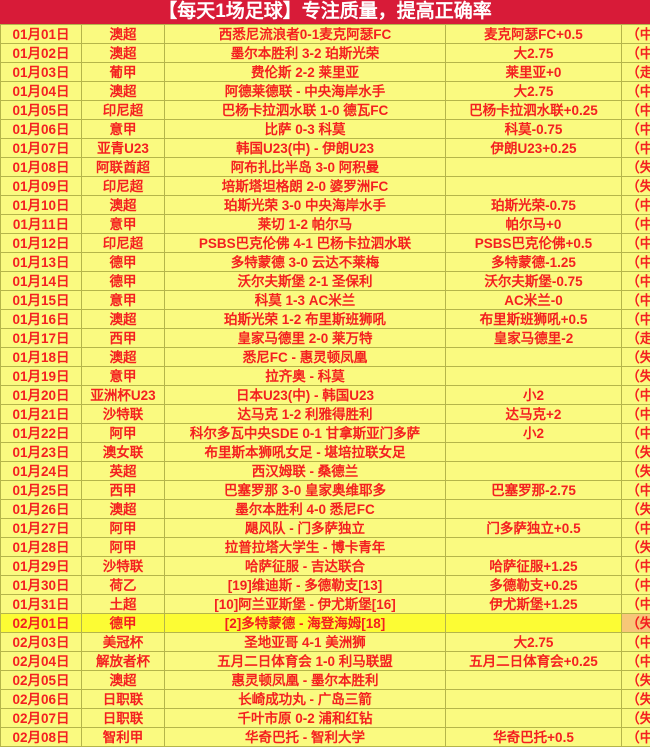 This screenshot has height=747, width=650. Describe the element at coordinates (123, 148) in the screenshot. I see `cell-league: 亚青U23` at that location.